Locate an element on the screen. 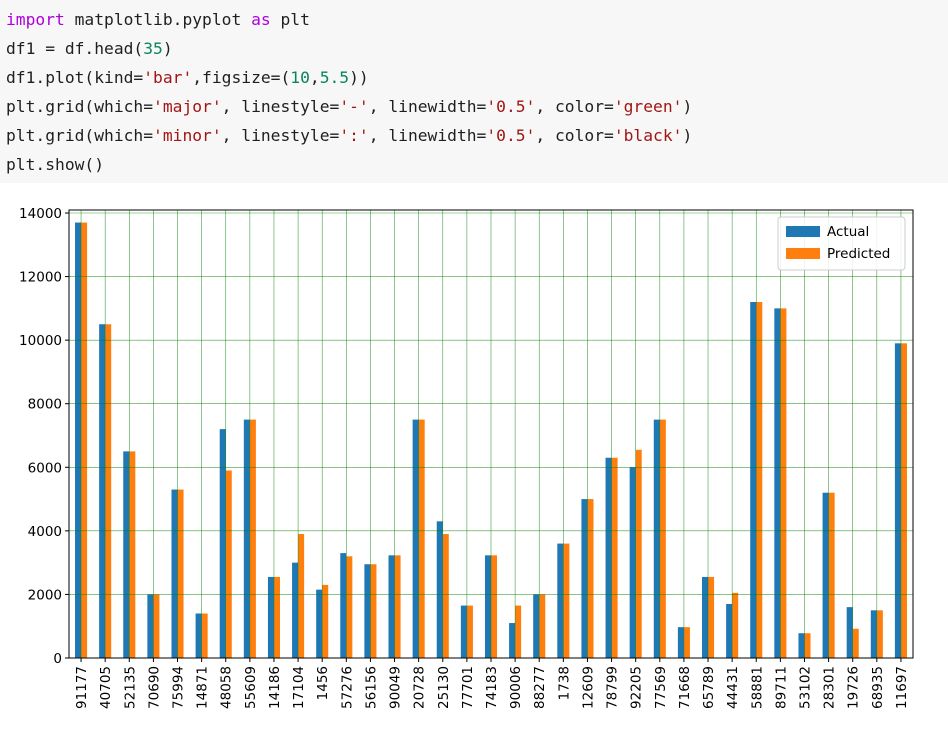 This screenshot has width=948, height=735. x-tick-label: 68935 is located at coordinates (878, 687).